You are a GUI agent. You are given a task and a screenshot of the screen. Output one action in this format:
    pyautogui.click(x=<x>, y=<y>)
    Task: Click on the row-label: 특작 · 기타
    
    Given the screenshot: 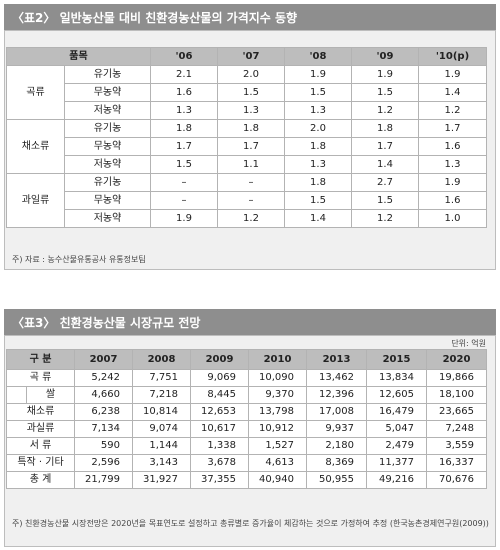 What is the action you would take?
    pyautogui.click(x=40, y=463)
    